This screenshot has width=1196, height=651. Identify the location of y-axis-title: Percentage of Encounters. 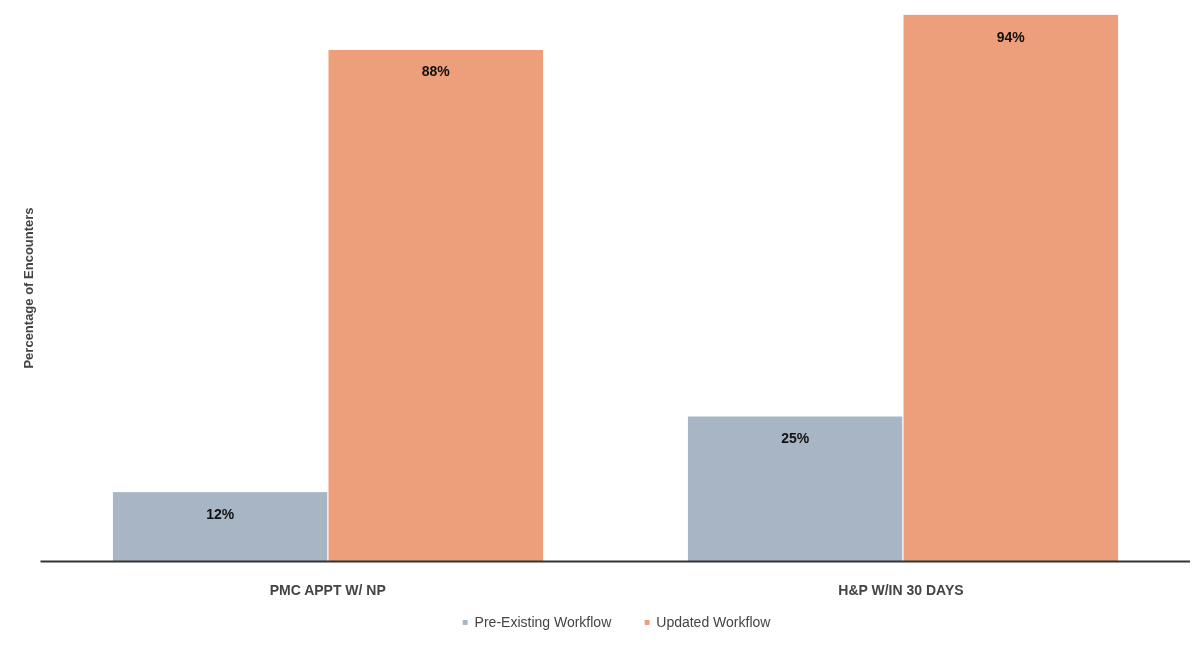
(28, 288).